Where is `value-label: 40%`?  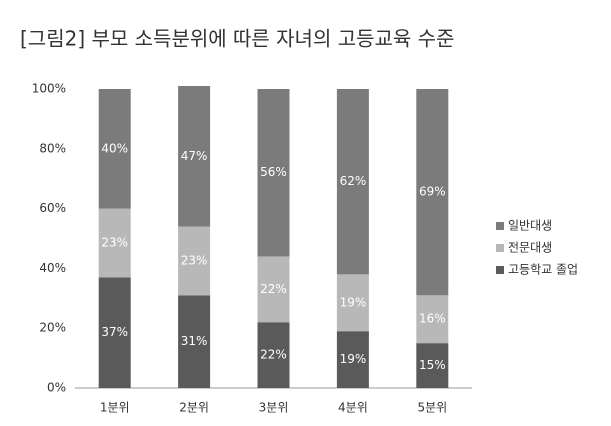 value-label: 40% is located at coordinates (114, 148).